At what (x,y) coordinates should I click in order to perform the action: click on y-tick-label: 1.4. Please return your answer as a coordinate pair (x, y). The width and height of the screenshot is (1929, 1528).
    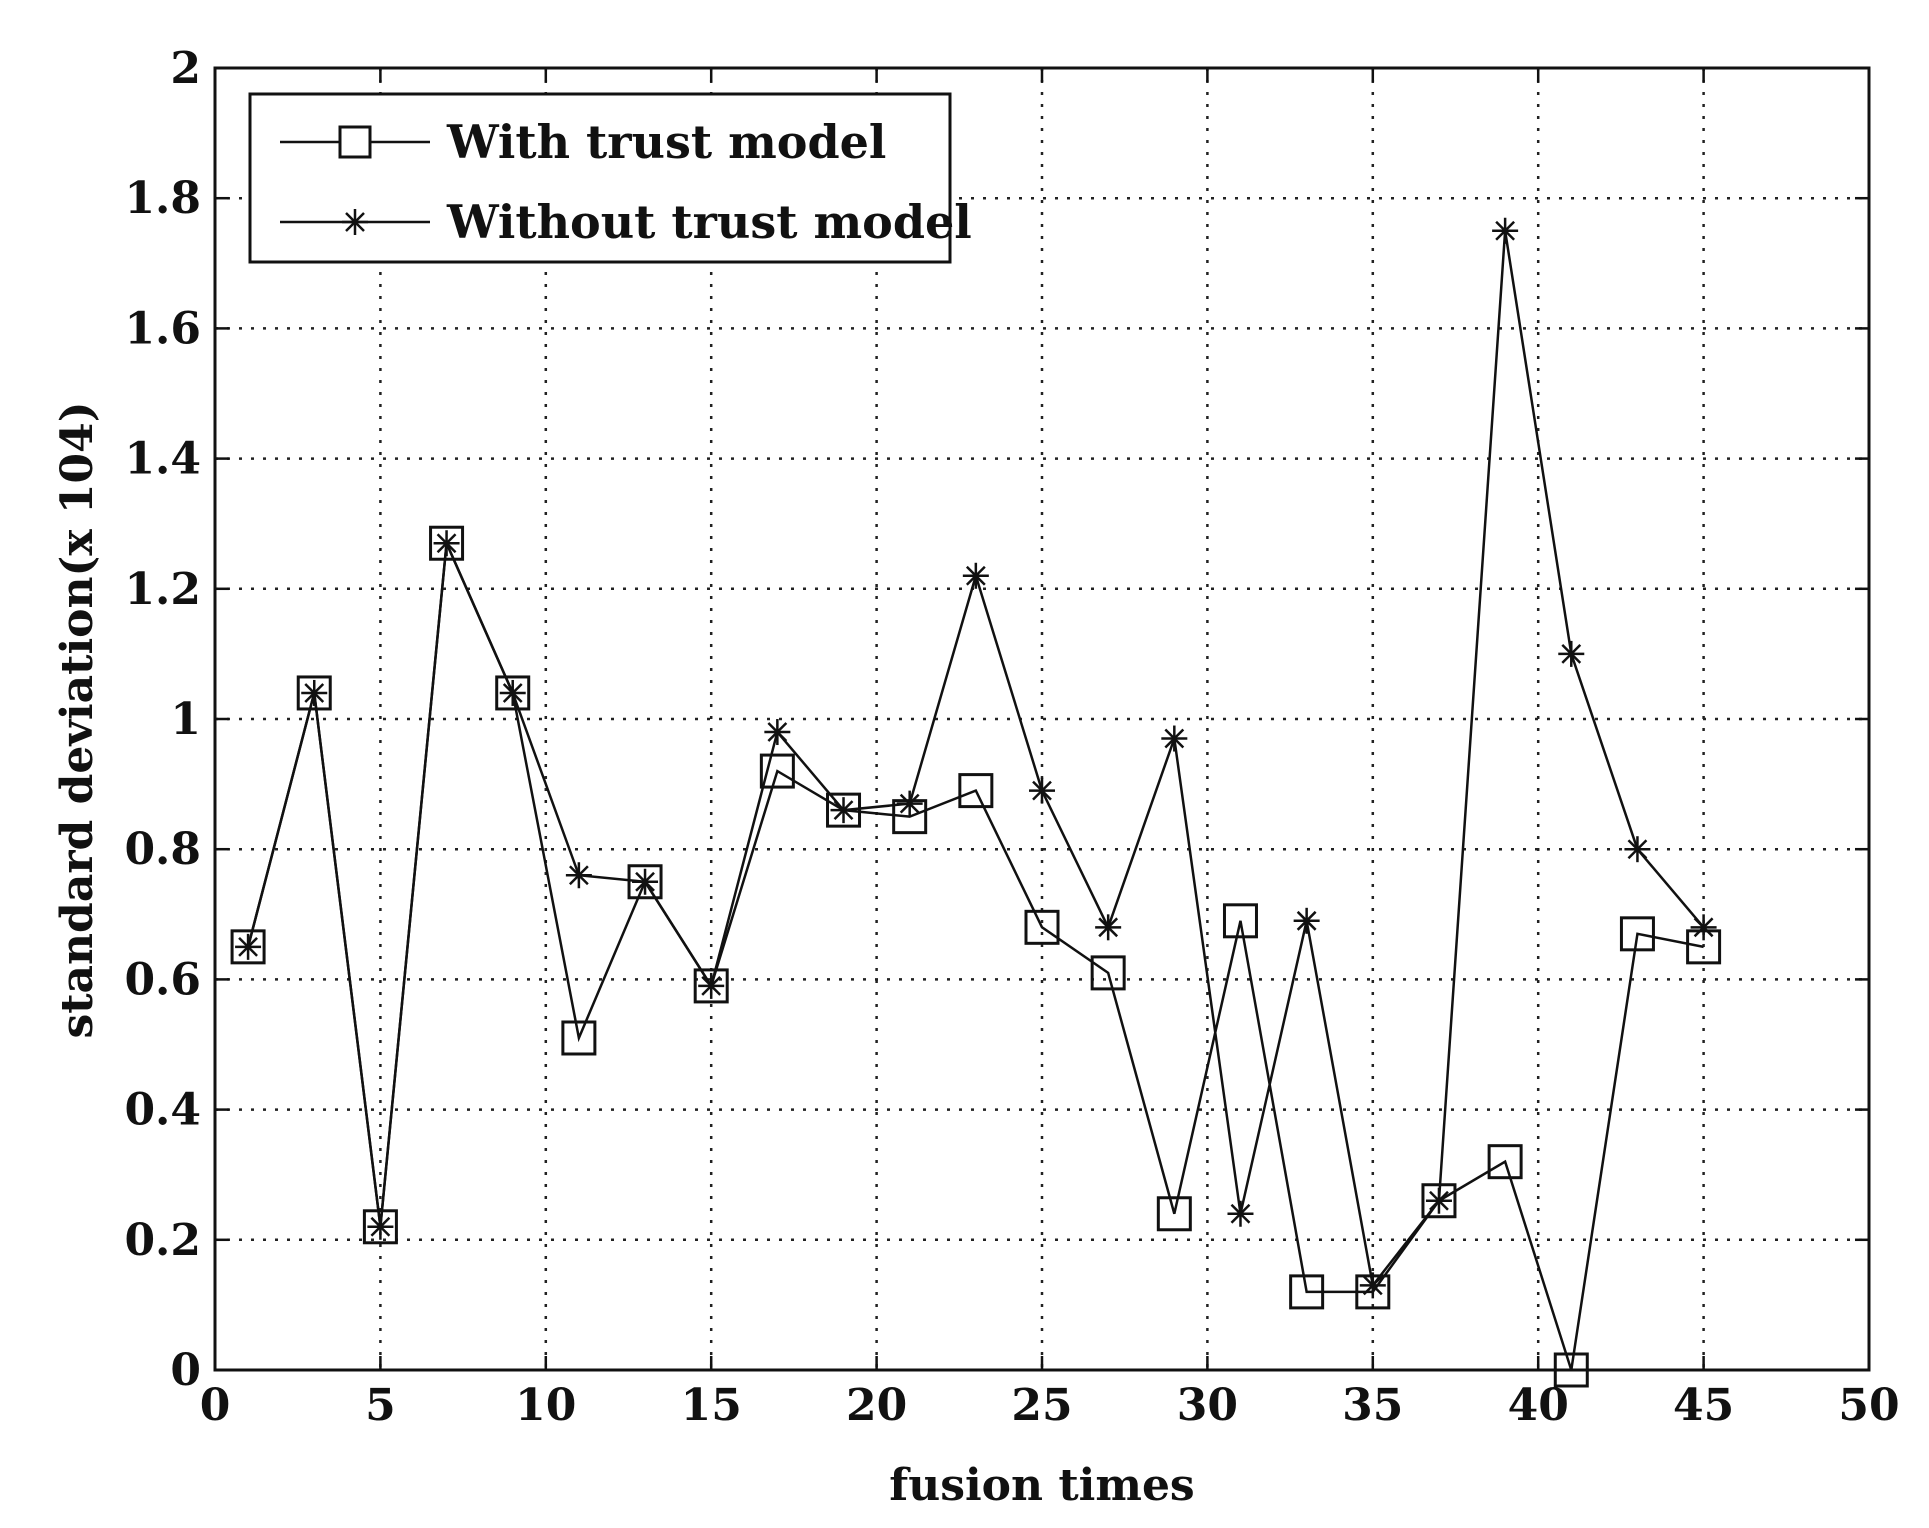
    Looking at the image, I should click on (162, 459).